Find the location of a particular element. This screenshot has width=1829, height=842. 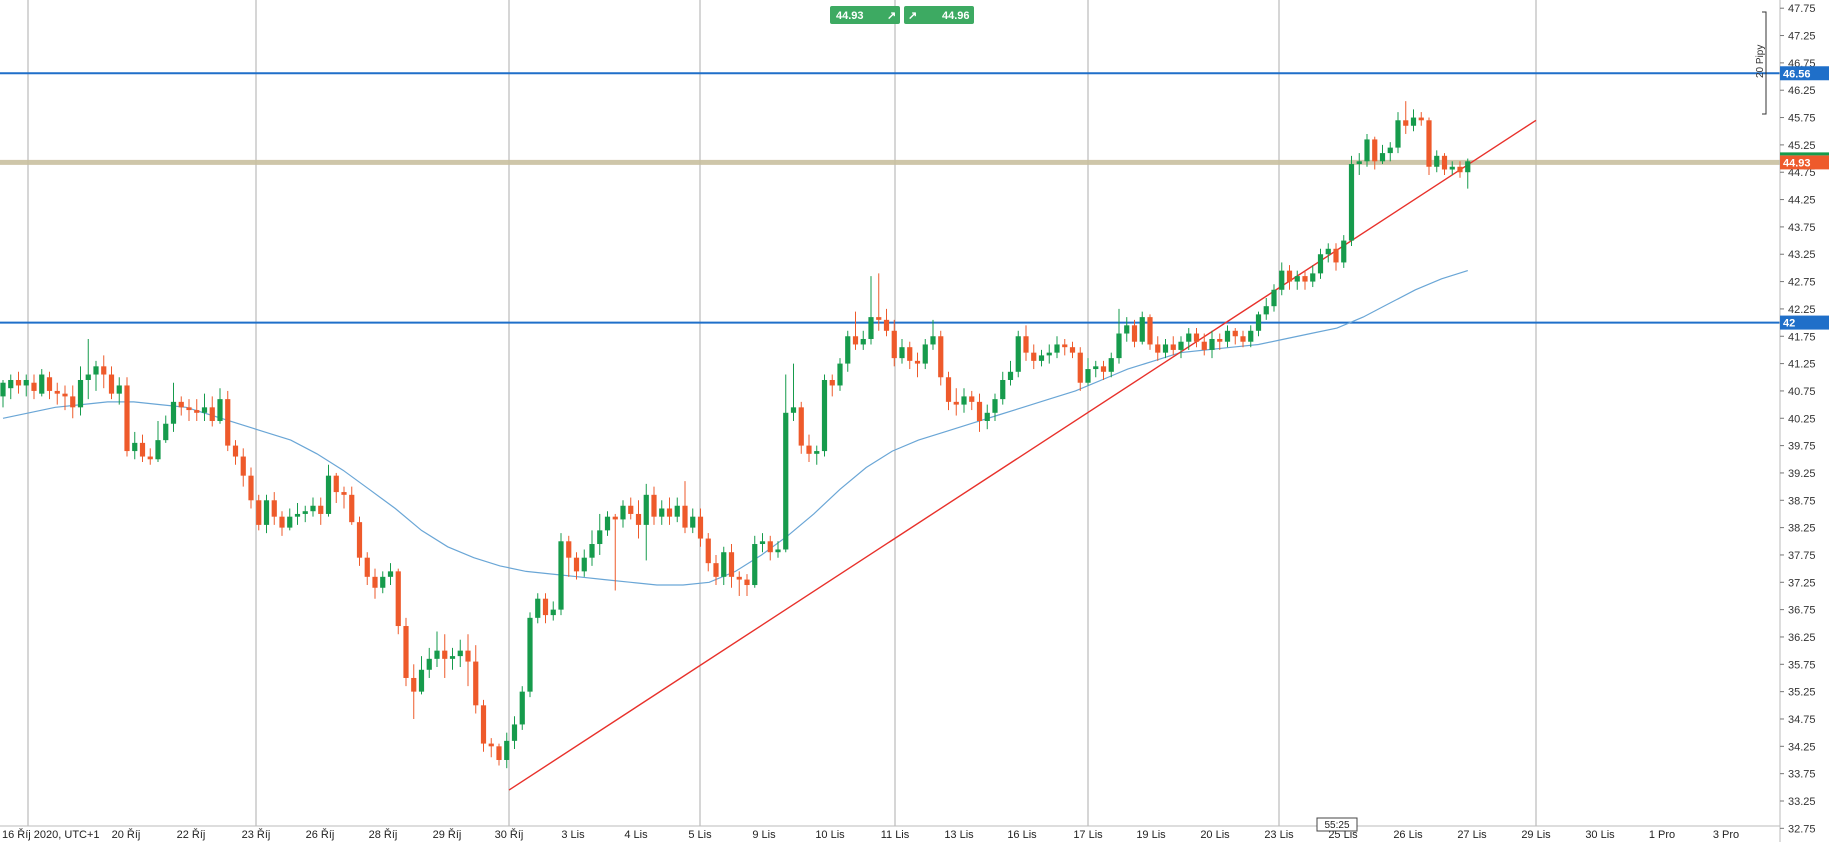

y-tick-label: 37.75 is located at coordinates (1802, 556).